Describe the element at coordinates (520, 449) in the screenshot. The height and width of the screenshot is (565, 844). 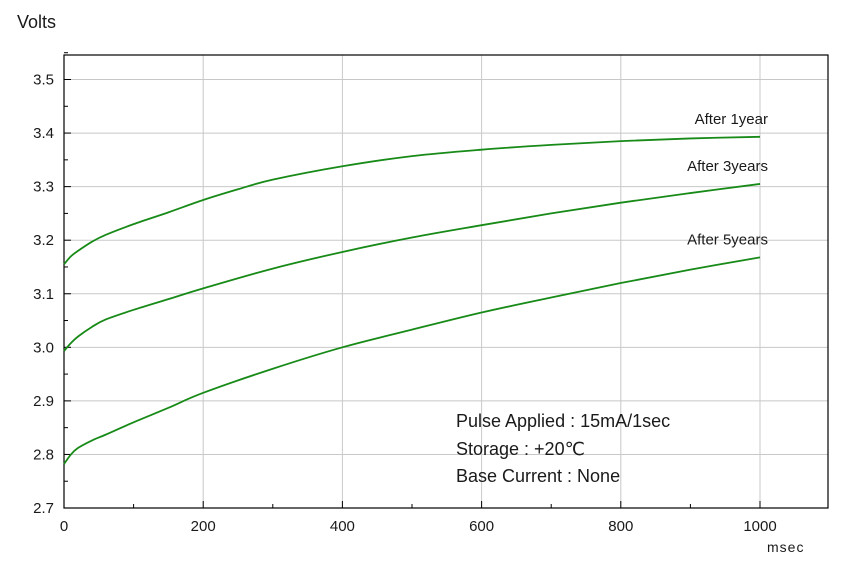
I see `annotation-storage: Storage : +20℃` at that location.